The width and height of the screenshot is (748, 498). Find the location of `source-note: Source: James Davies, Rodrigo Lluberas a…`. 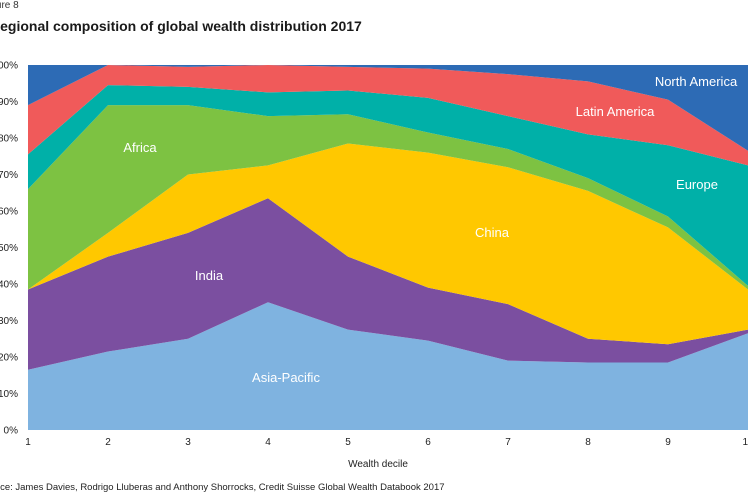

source-note: Source: James Davies, Rodrigo Lluberas a… is located at coordinates (222, 487).